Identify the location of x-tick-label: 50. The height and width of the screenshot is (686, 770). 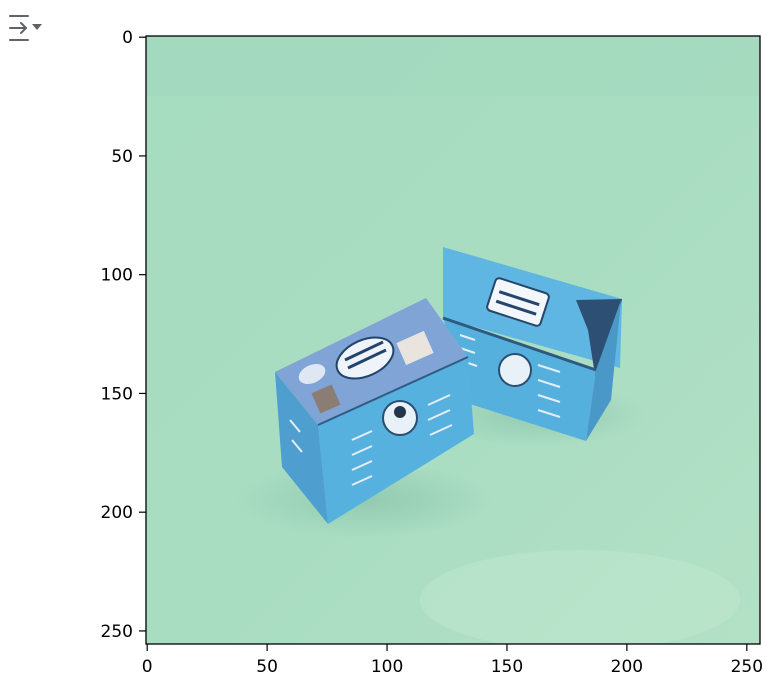
(267, 667).